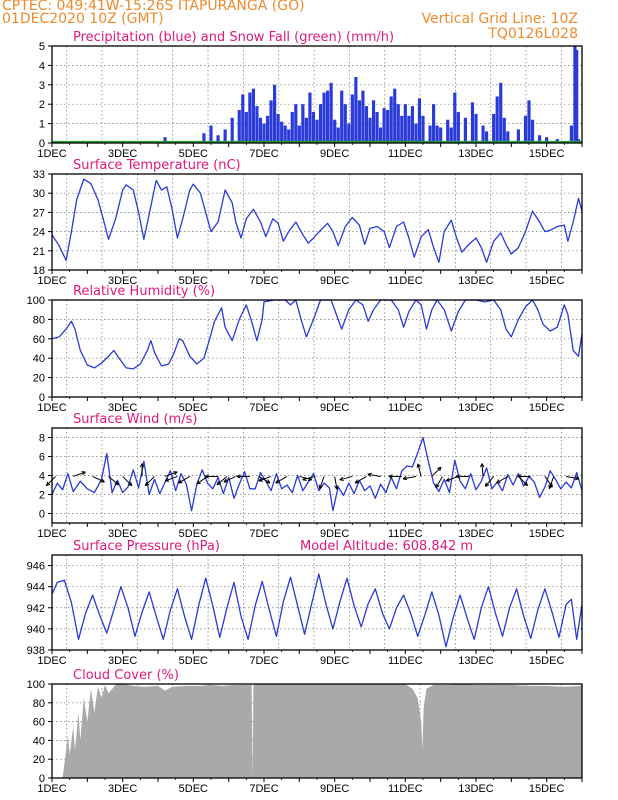  I want to click on y-tick-label: 1, so click(42, 125).